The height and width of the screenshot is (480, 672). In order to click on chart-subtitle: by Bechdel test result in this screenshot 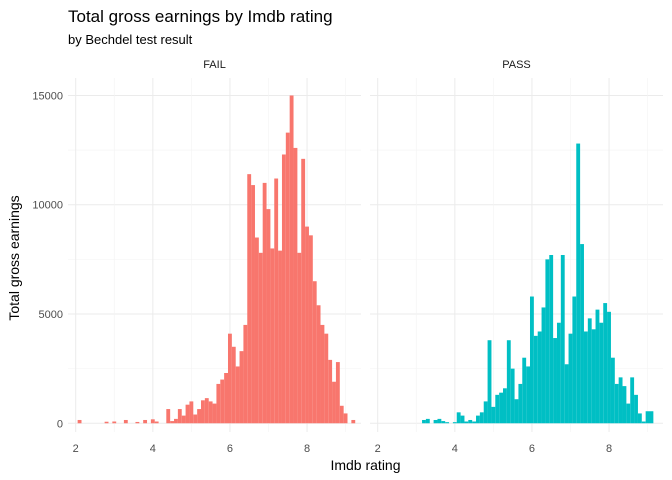, I will do `click(130, 39)`.